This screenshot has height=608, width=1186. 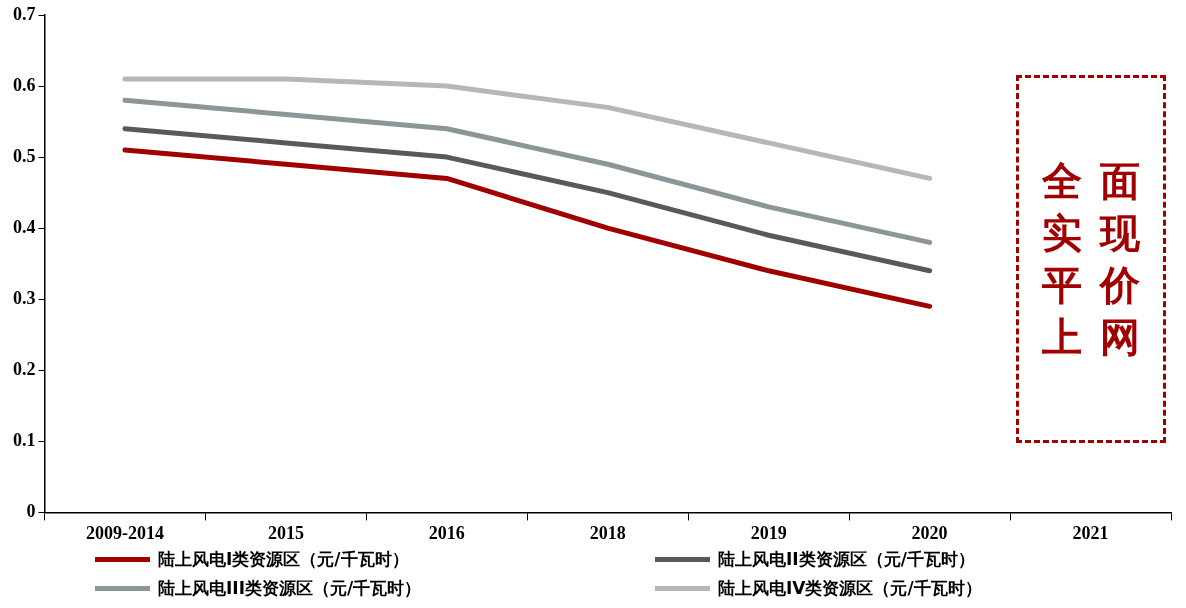 I want to click on x-tick-label: 2009-2014, so click(x=124, y=532).